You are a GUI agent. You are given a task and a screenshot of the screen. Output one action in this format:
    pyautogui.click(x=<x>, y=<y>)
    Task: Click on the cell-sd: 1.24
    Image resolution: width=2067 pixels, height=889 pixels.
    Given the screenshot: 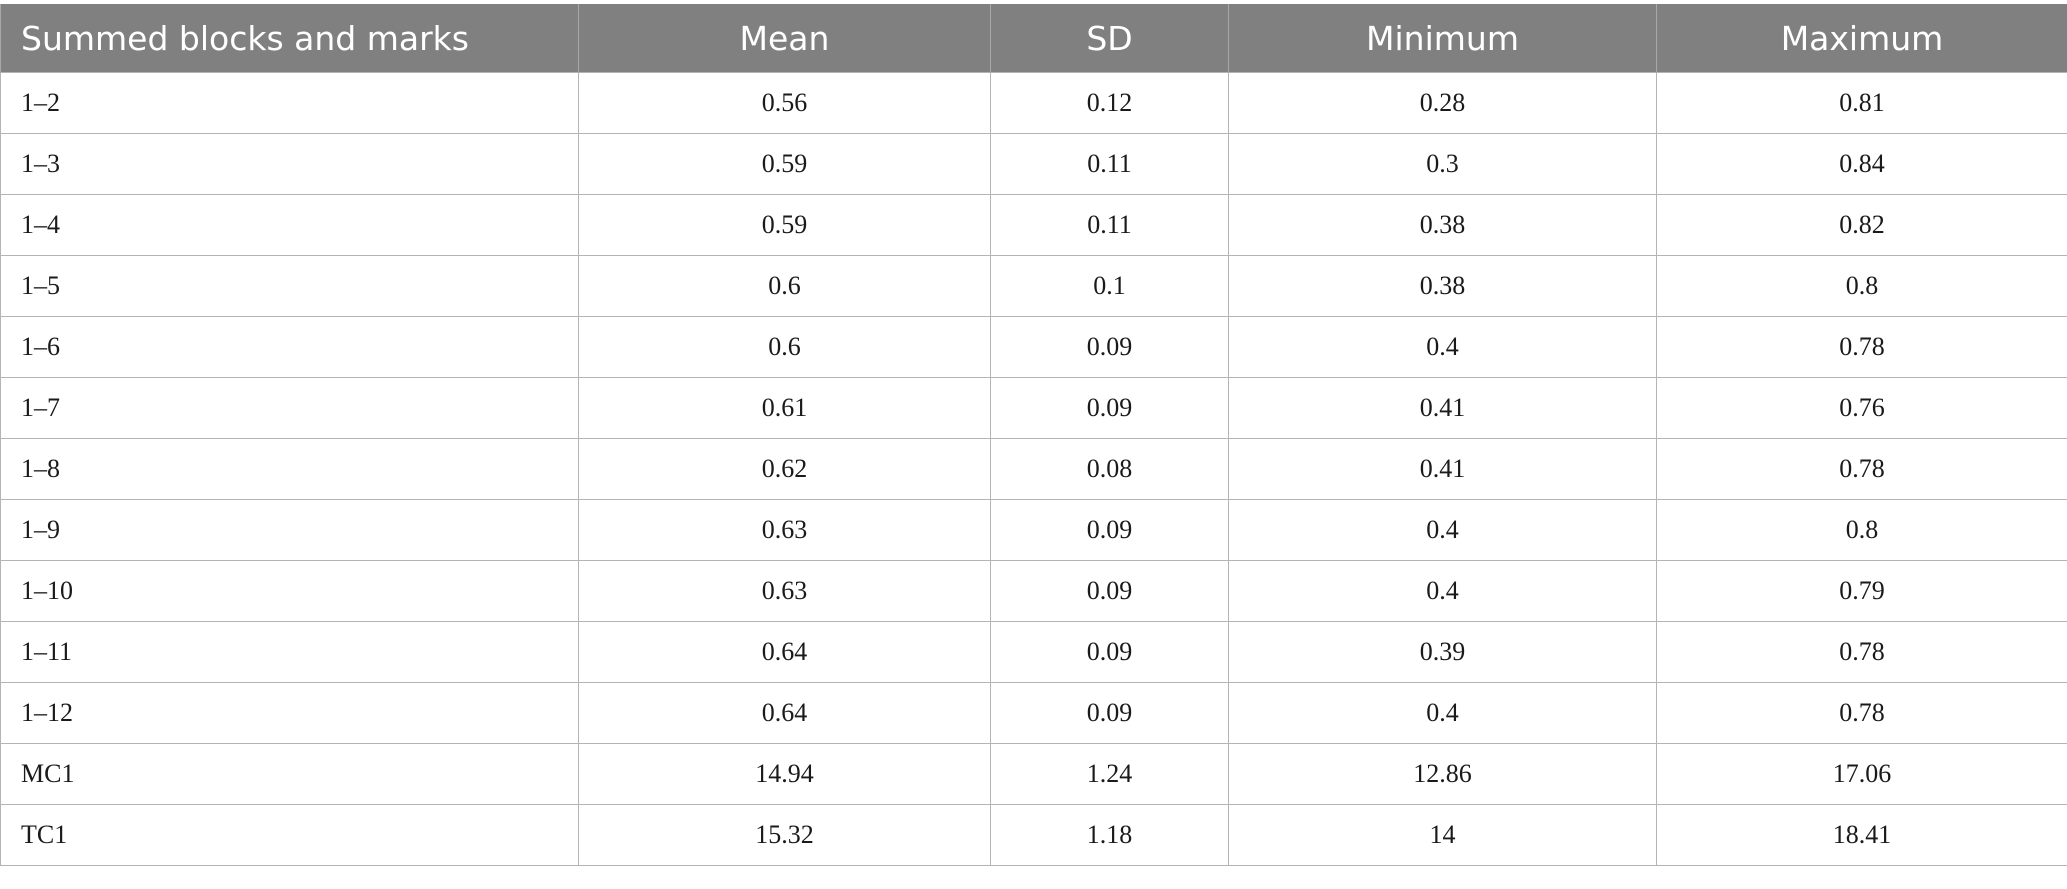 What is the action you would take?
    pyautogui.click(x=1109, y=774)
    